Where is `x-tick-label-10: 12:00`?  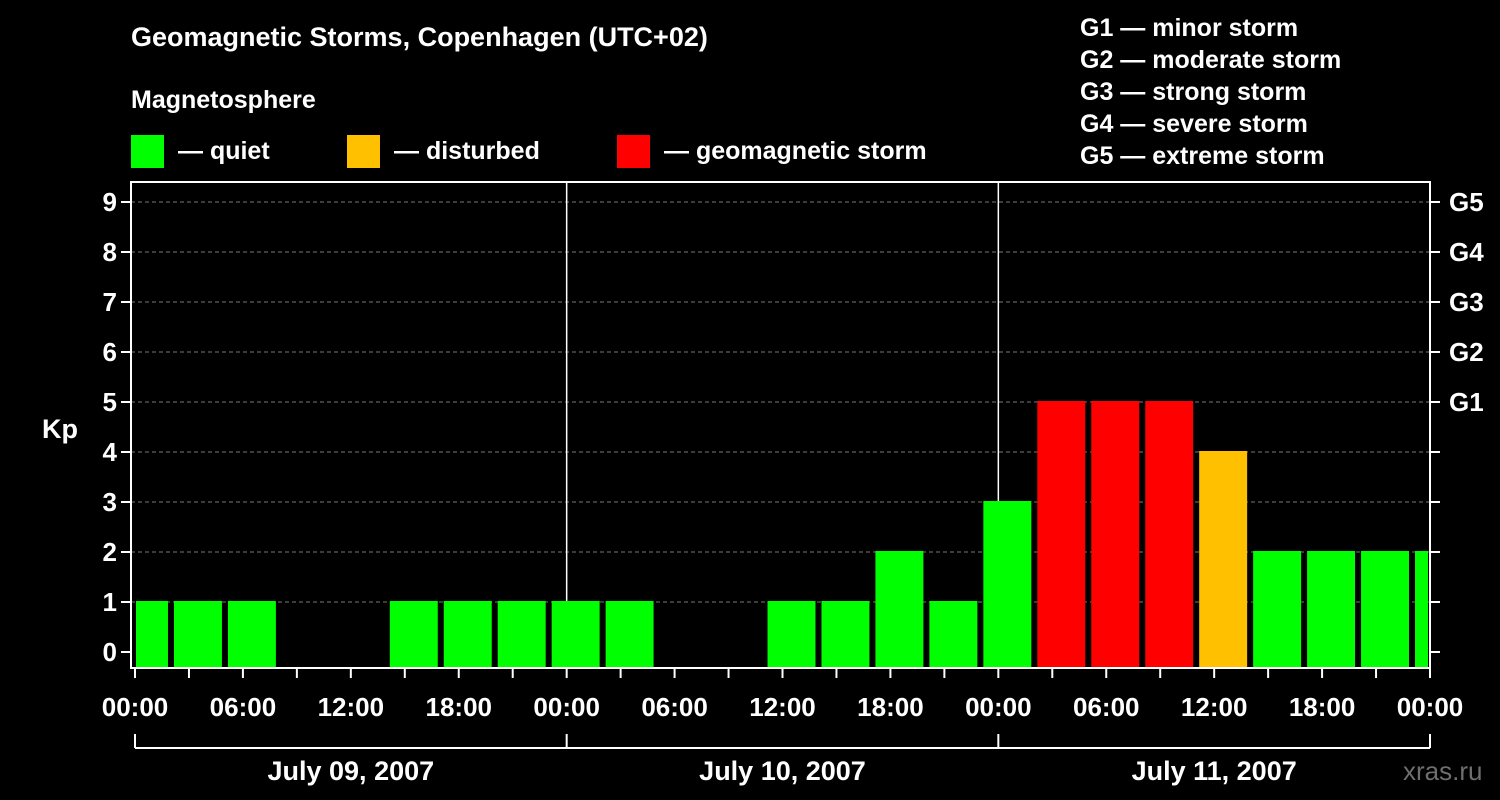 x-tick-label-10: 12:00 is located at coordinates (1214, 707).